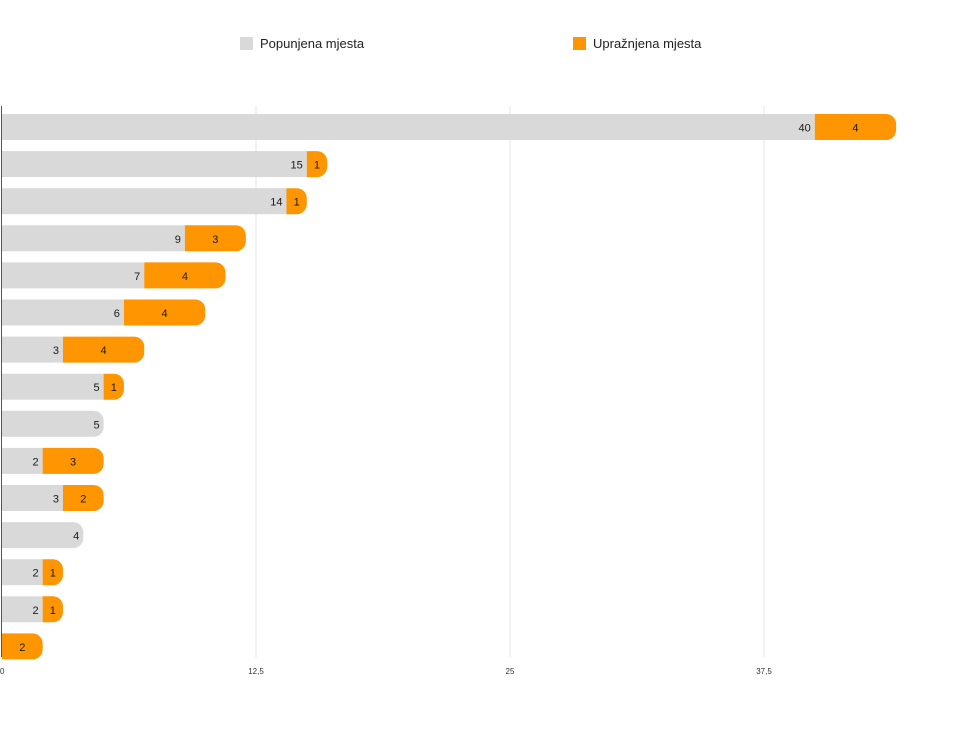  I want to click on bar-label-filled-1: 40, so click(805, 129).